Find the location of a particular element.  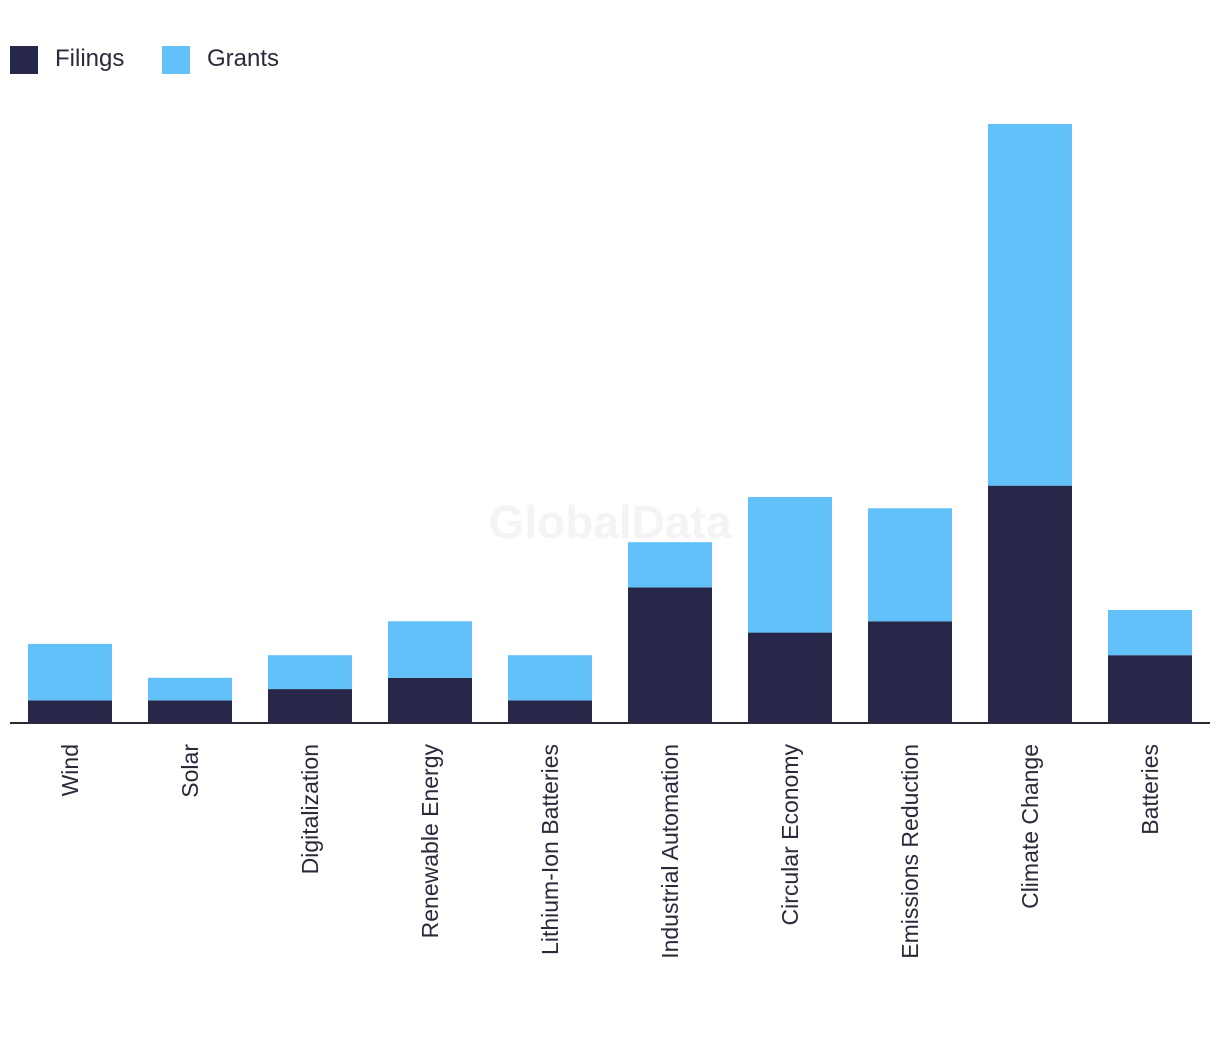

legend-label-grants: Grants is located at coordinates (243, 58).